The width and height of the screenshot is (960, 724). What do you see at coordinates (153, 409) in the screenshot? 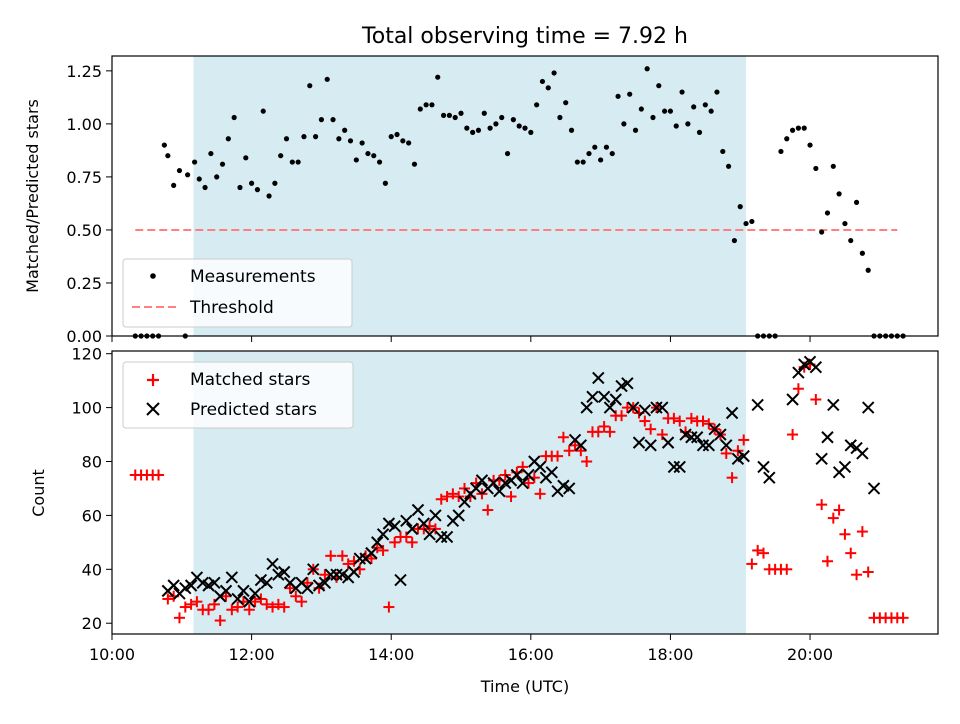
I see `legend-predicted-marker` at bounding box center [153, 409].